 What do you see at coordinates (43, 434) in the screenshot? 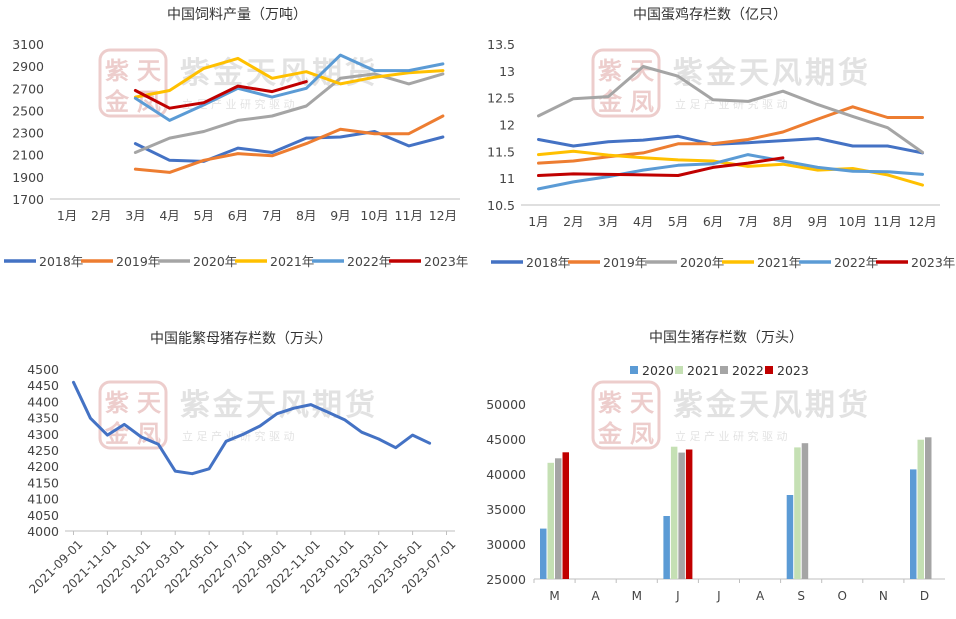
I see `y-tick-label: 4300` at bounding box center [43, 434].